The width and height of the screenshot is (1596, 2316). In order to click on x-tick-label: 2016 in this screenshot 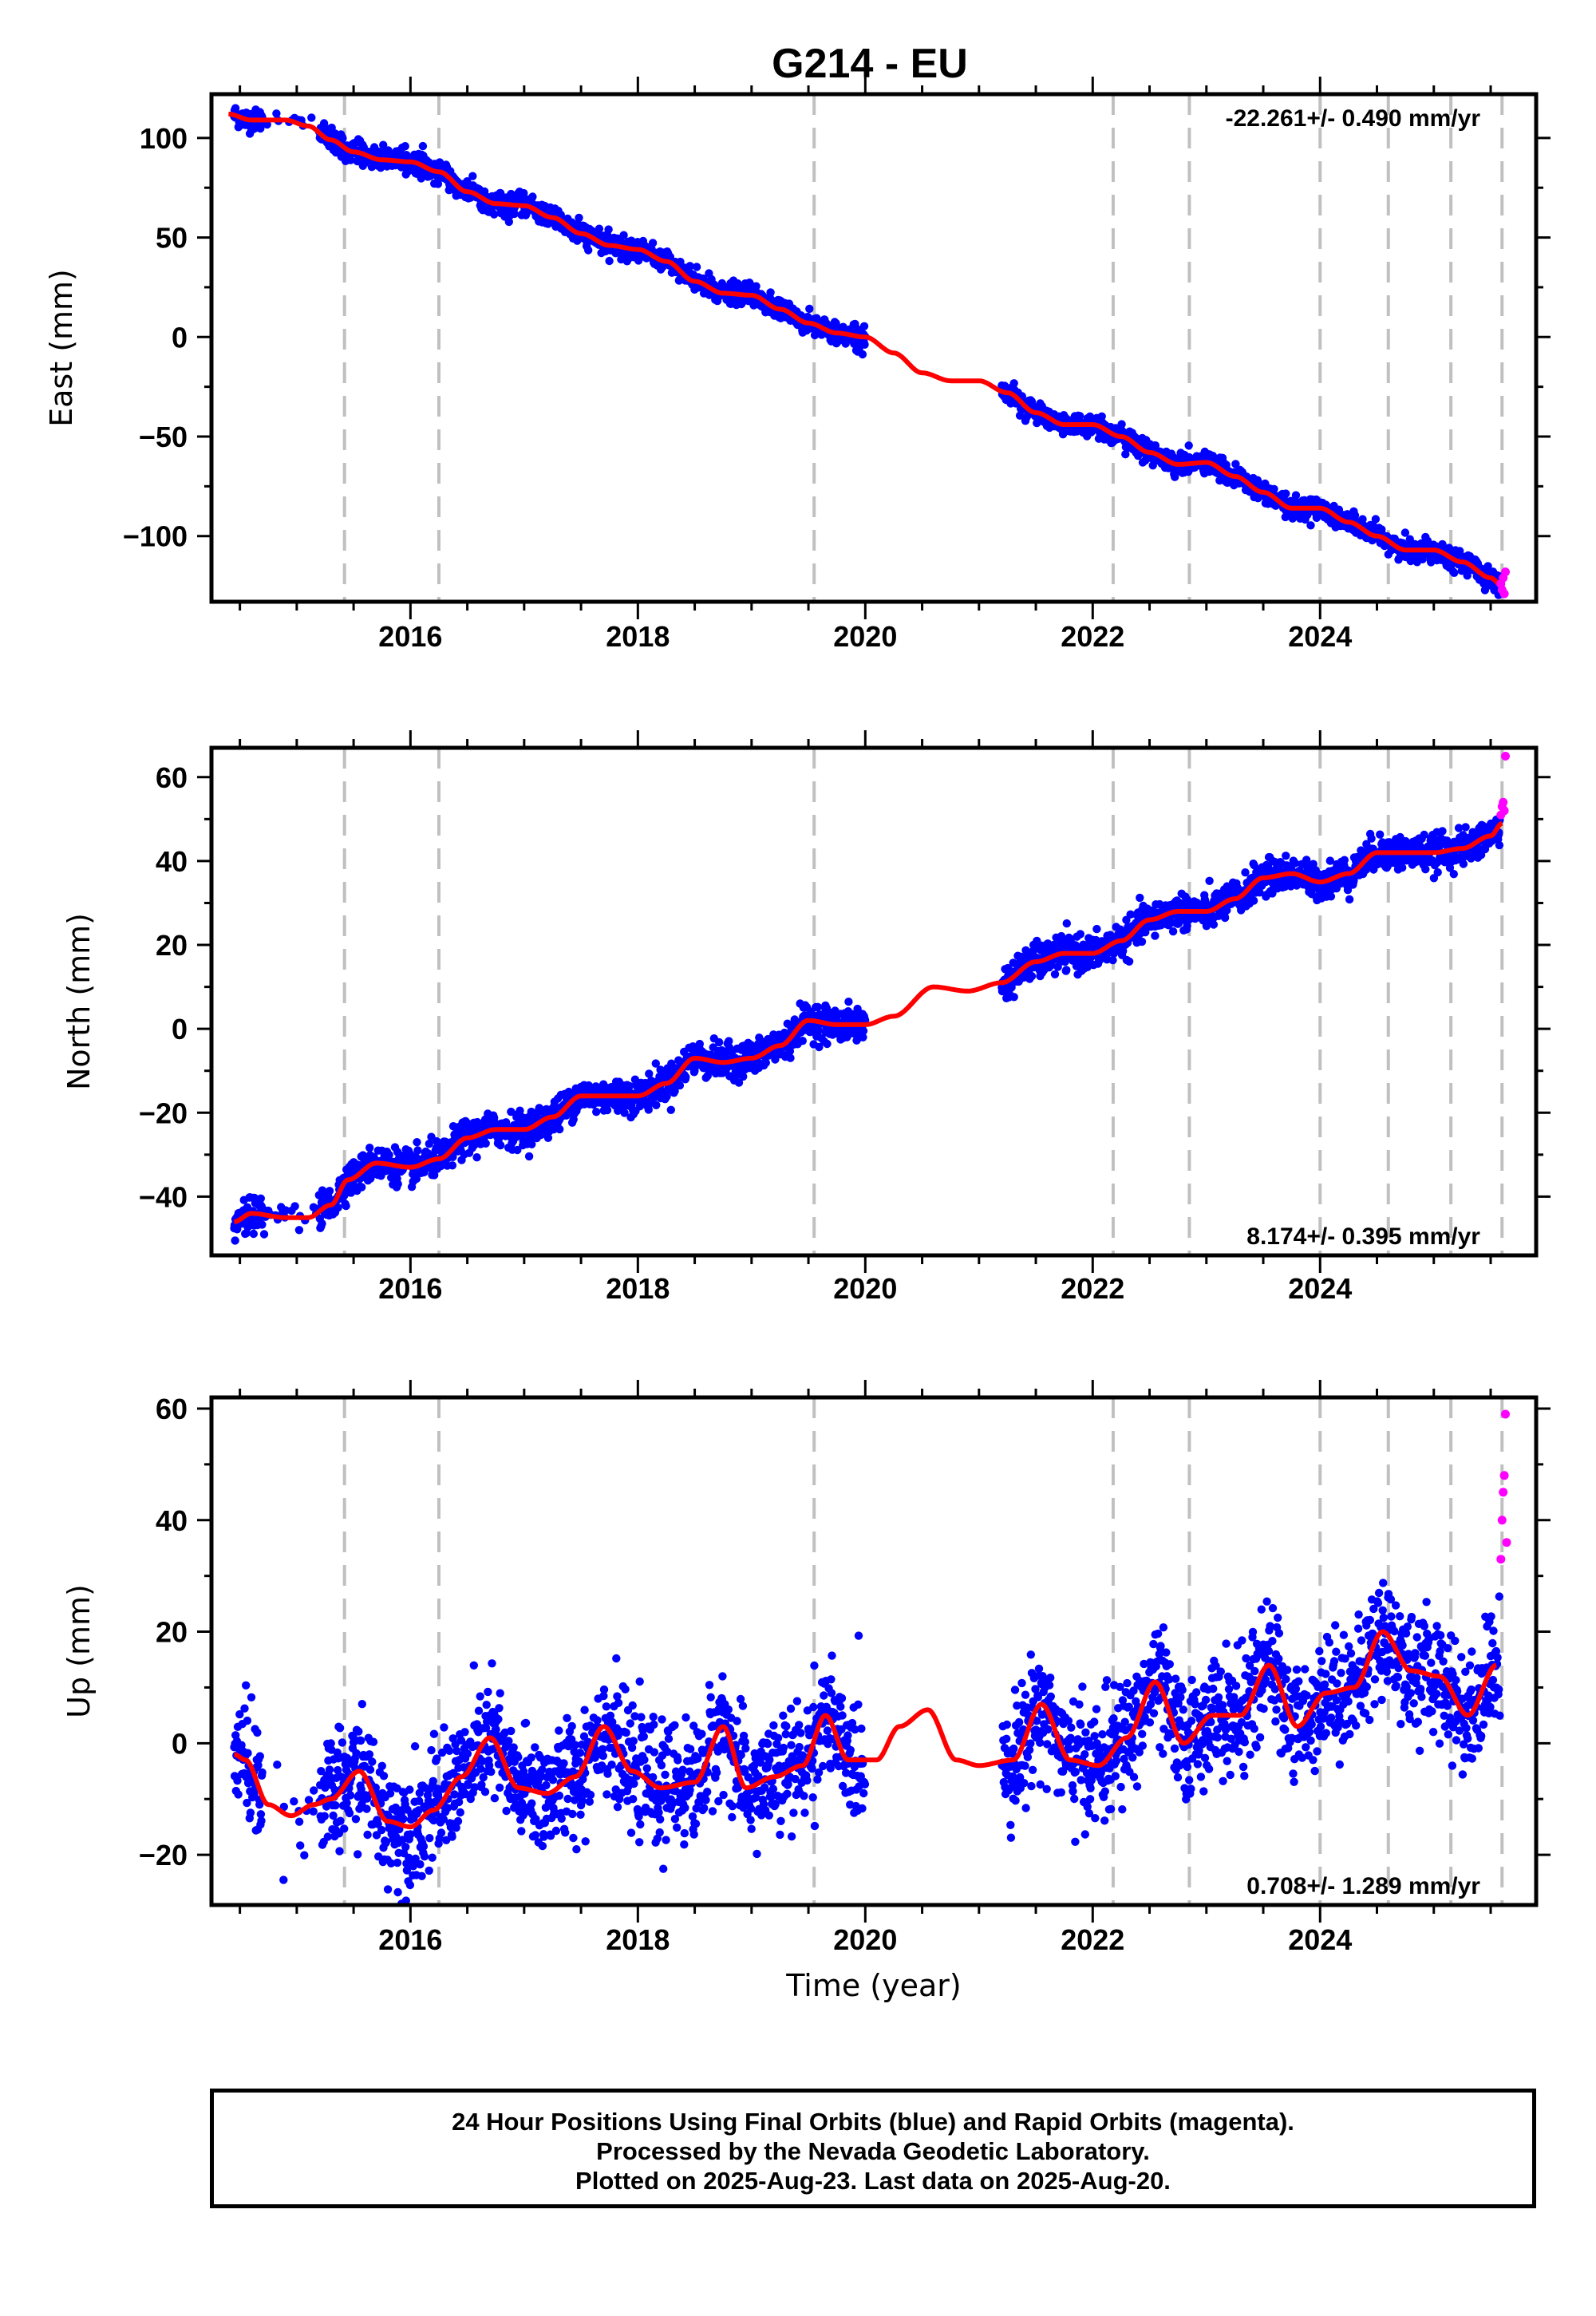, I will do `click(410, 636)`.